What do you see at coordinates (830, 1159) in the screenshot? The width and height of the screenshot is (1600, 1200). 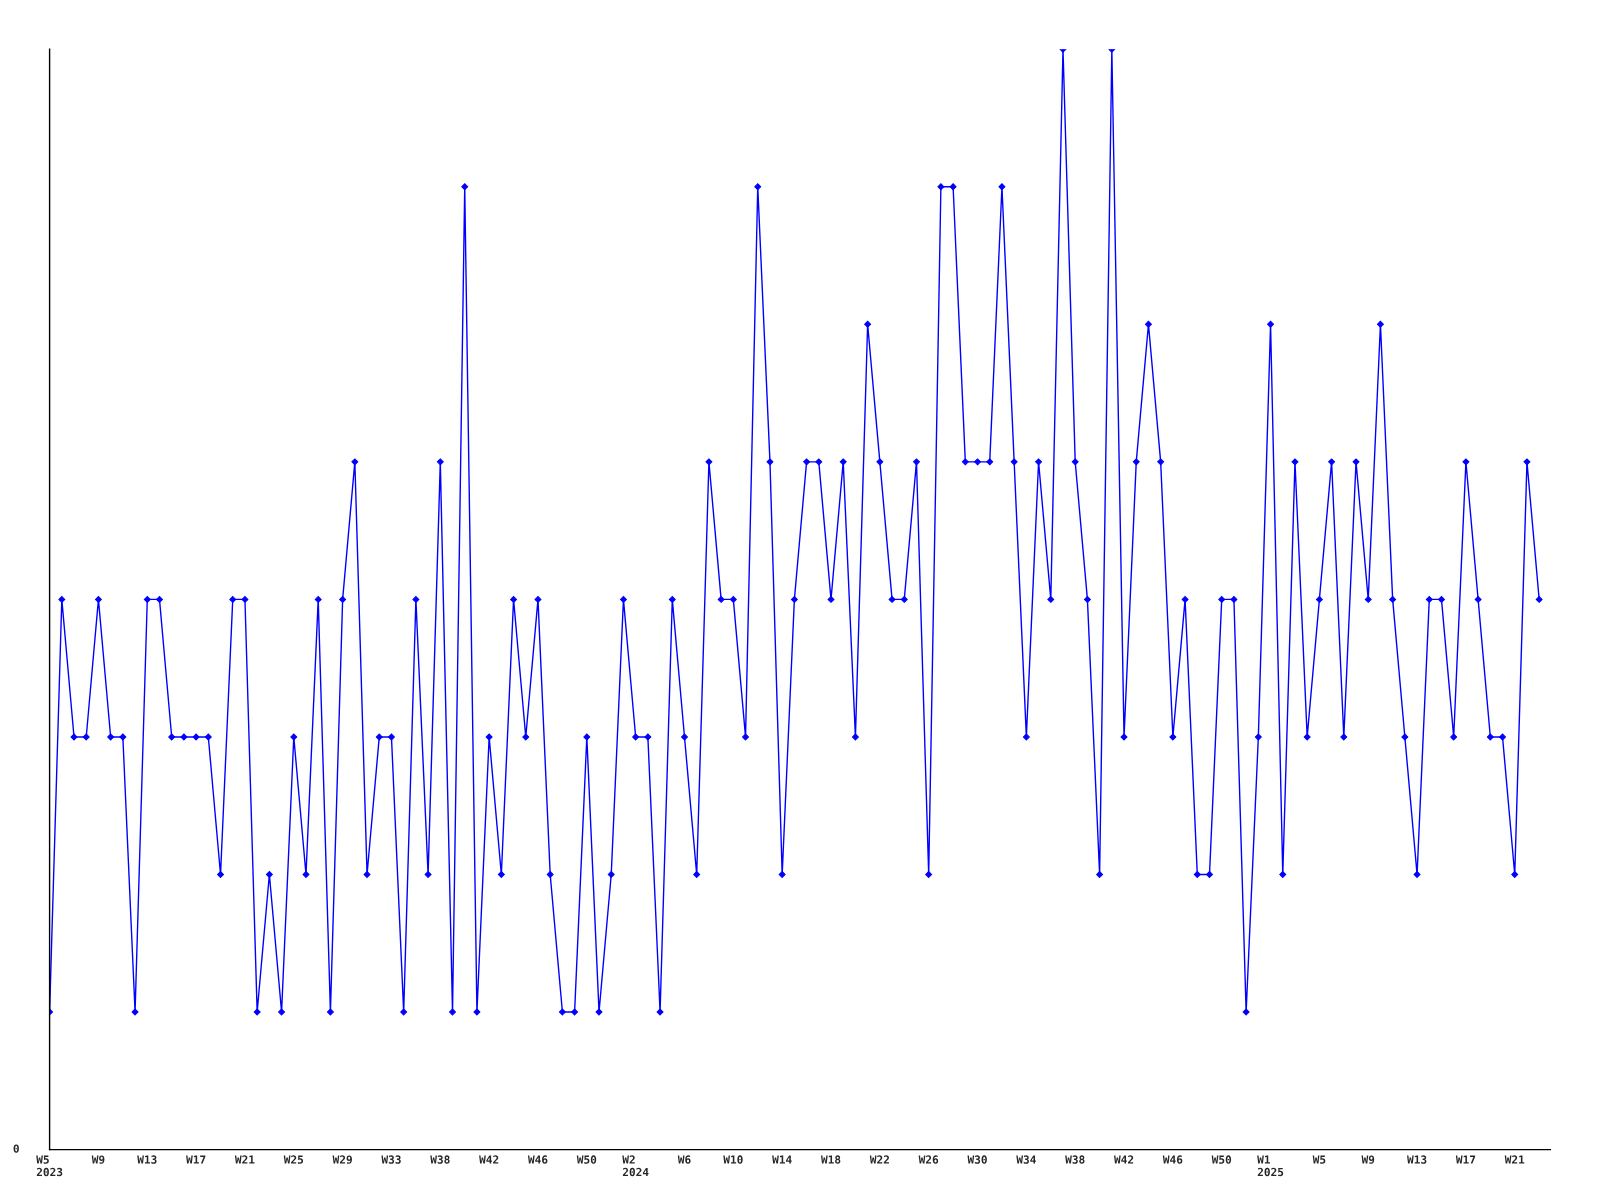 I see `x-tick-label: W18` at bounding box center [830, 1159].